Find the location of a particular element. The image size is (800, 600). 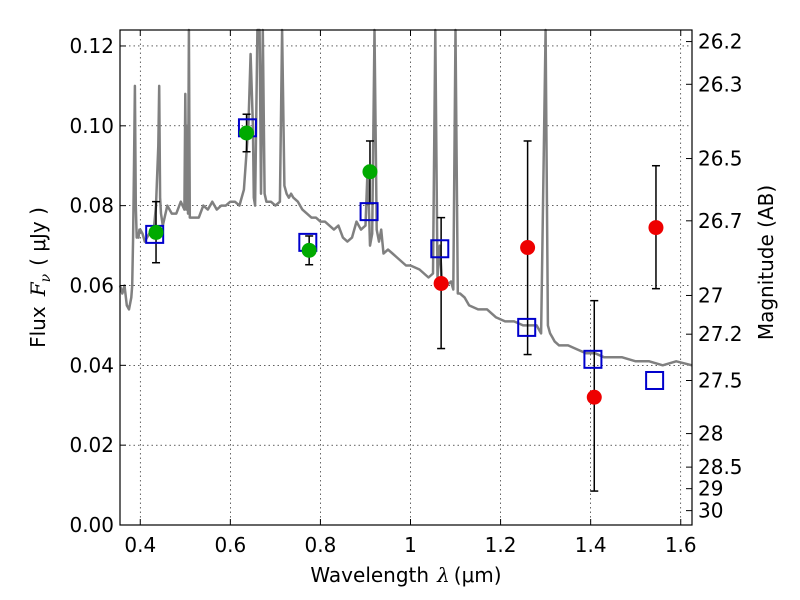

y-axis-label: Flux Fν ( μJy ) is located at coordinates (40, 277).